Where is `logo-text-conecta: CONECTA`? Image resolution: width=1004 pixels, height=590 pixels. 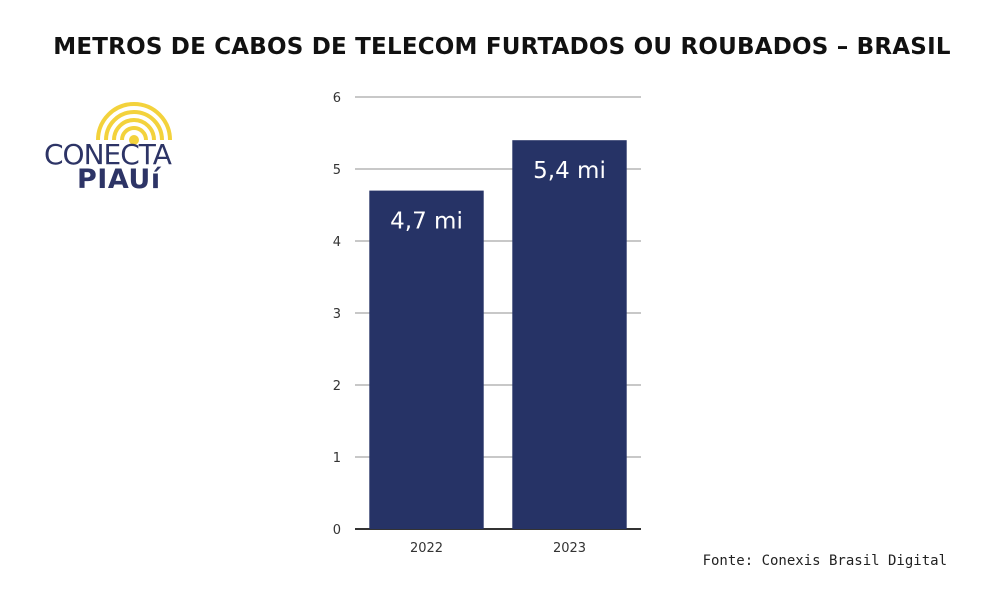
logo-text-conecta: CONECTA is located at coordinates (108, 154).